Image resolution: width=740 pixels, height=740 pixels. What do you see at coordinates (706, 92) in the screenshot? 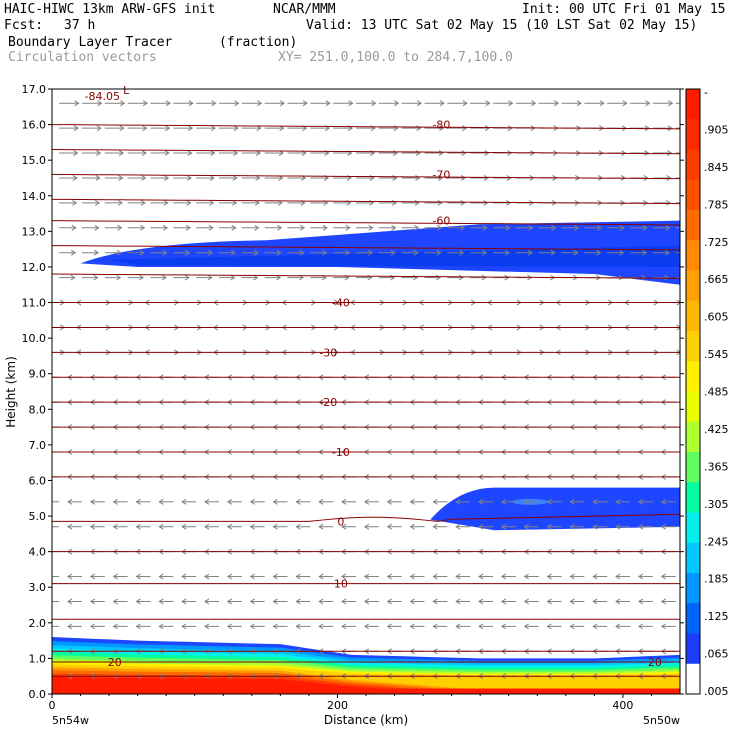
I see `colorbar-label: -` at bounding box center [706, 92].